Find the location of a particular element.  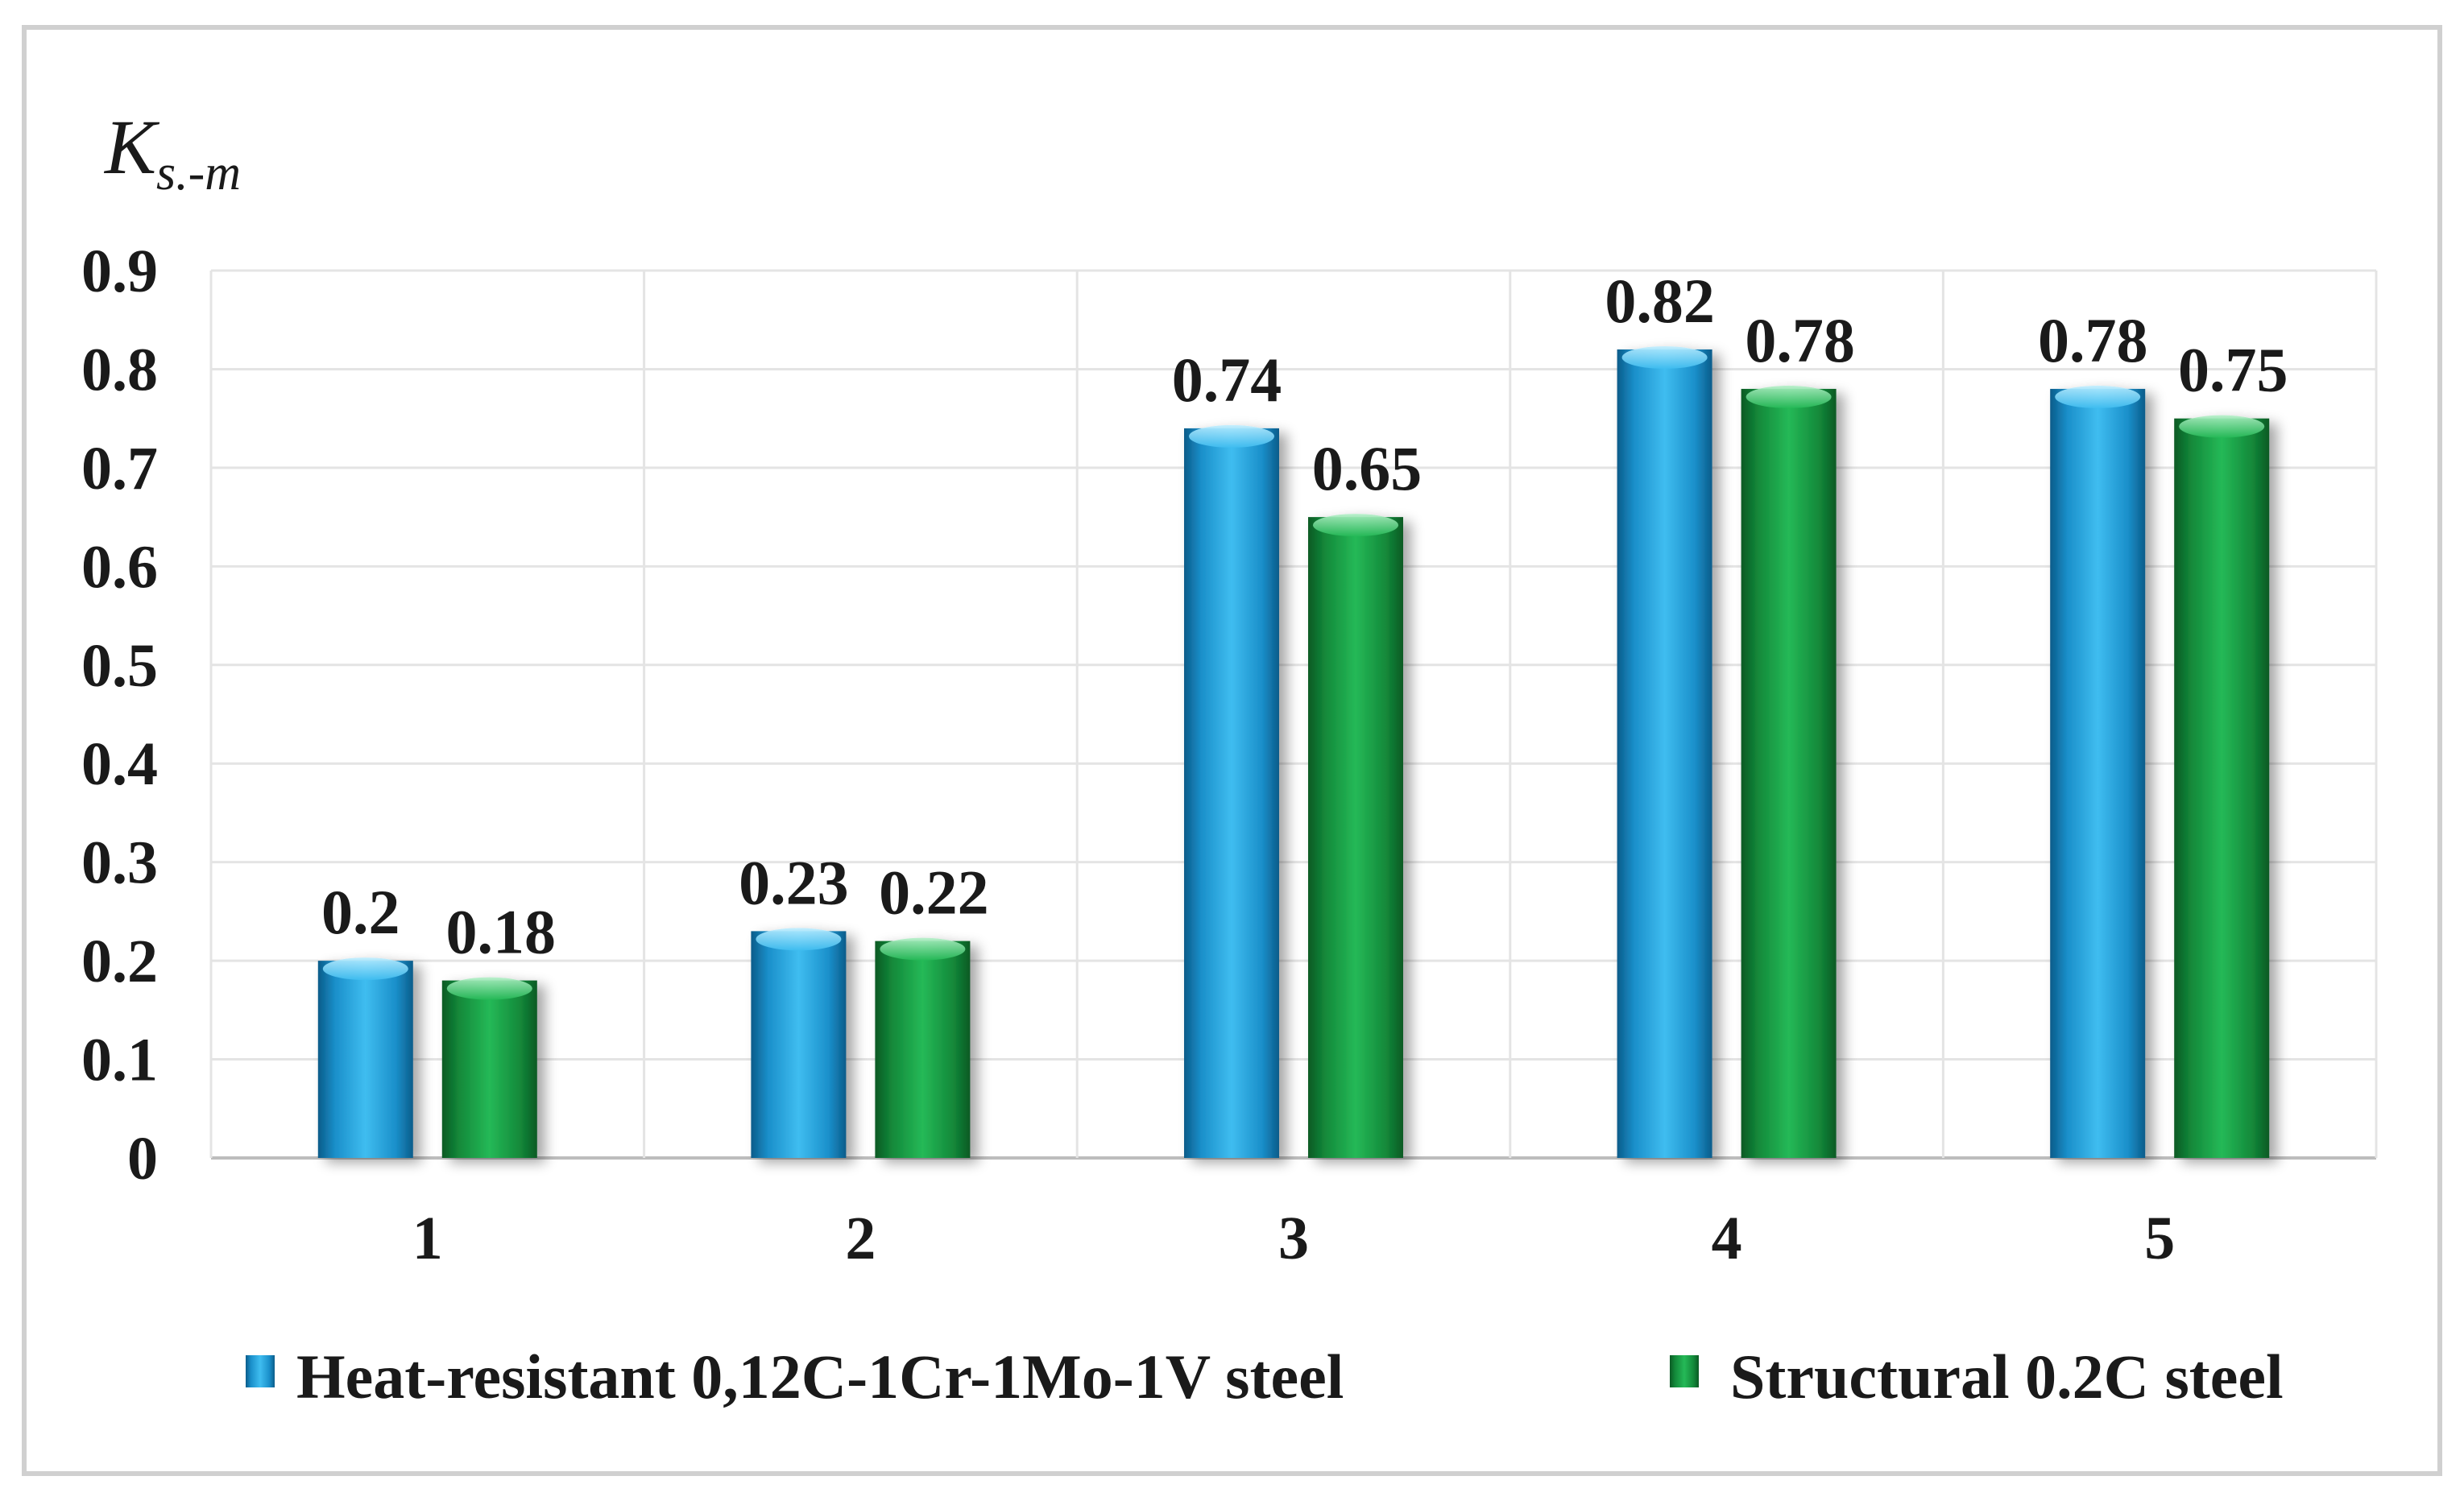

y-tick-label: 0.4 is located at coordinates (119, 764).